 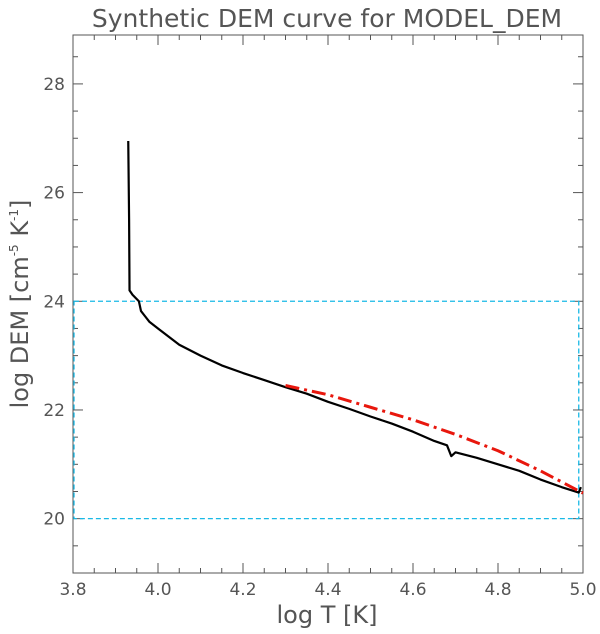 What do you see at coordinates (14, 250) in the screenshot?
I see `y-axis-label-exponent-1: -5` at bounding box center [14, 250].